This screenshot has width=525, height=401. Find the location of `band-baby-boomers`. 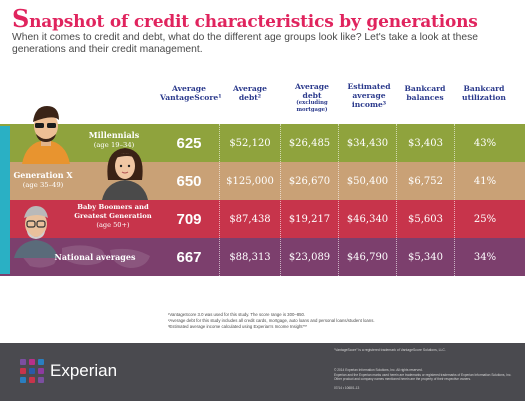

band-baby-boomers is located at coordinates (262, 219).